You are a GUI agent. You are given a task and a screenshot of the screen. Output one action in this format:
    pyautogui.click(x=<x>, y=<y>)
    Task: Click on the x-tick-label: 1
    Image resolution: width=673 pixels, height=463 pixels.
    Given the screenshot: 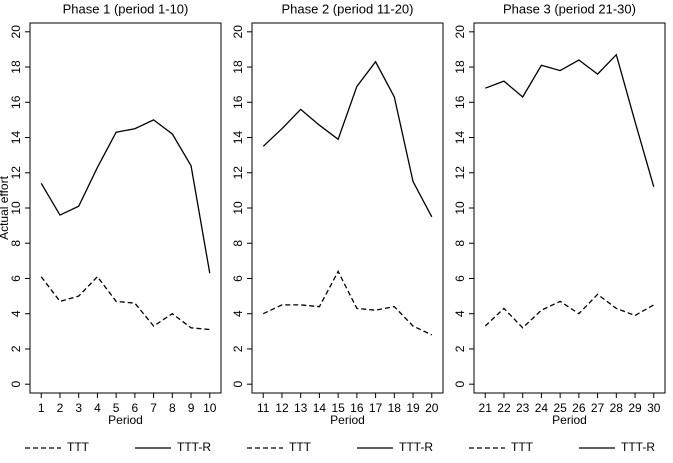 What is the action you would take?
    pyautogui.click(x=41, y=408)
    